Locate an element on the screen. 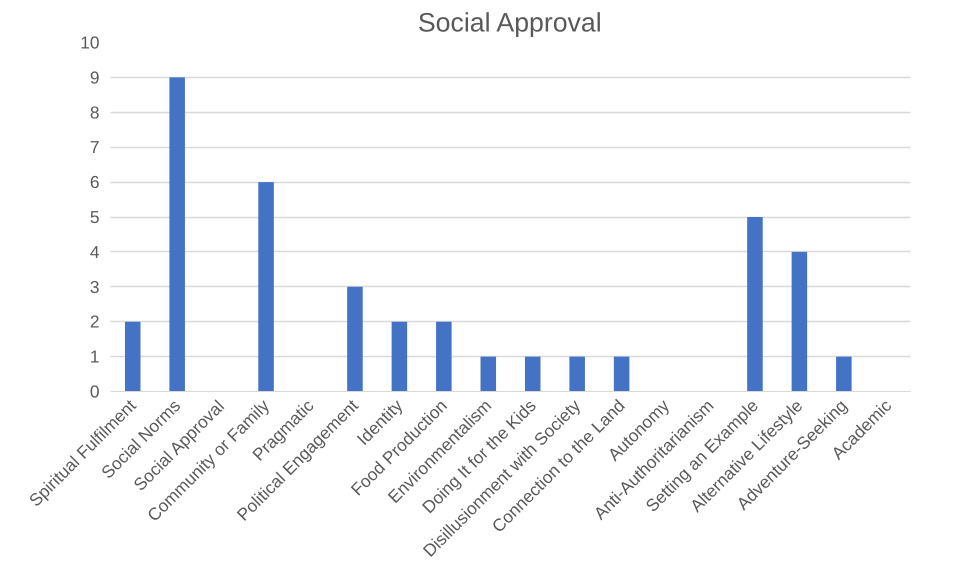 The width and height of the screenshot is (960, 577). y-tick-label: 3 is located at coordinates (95, 286).